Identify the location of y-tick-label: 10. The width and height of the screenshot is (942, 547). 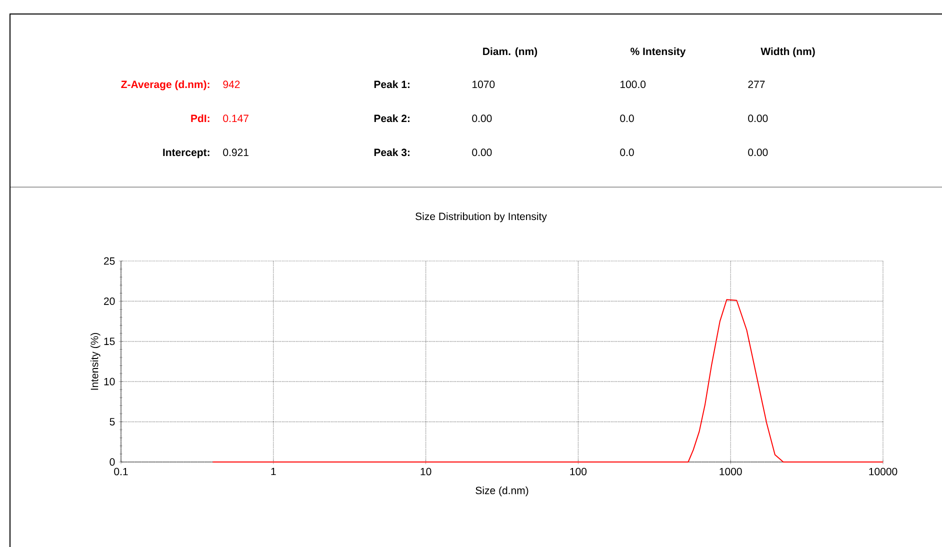
(109, 382).